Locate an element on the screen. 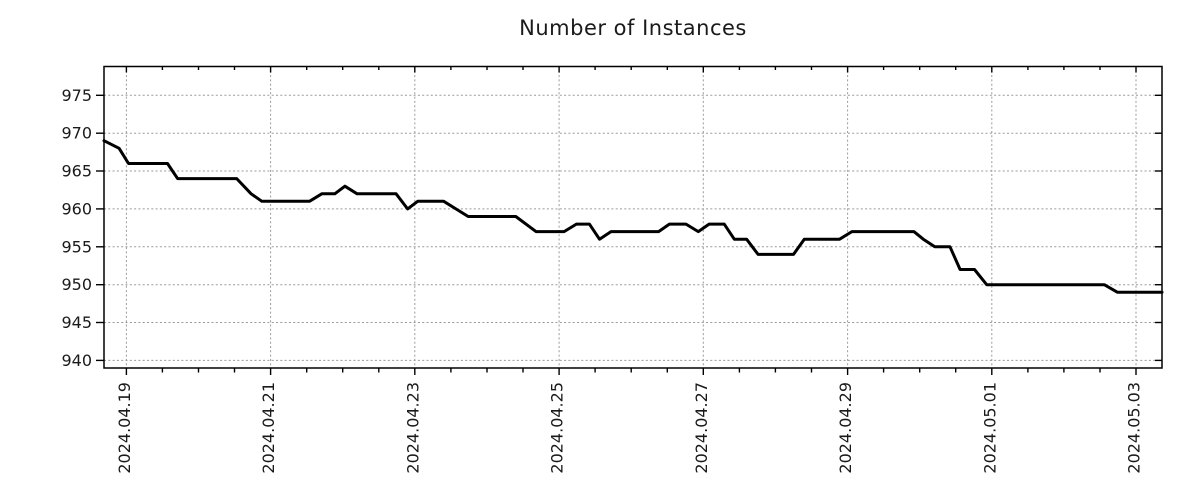  y-tick-label: 960 is located at coordinates (76, 208).